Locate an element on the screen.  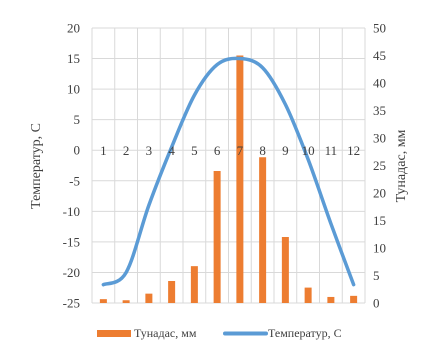
right-tick-label: 45 is located at coordinates (379, 55).